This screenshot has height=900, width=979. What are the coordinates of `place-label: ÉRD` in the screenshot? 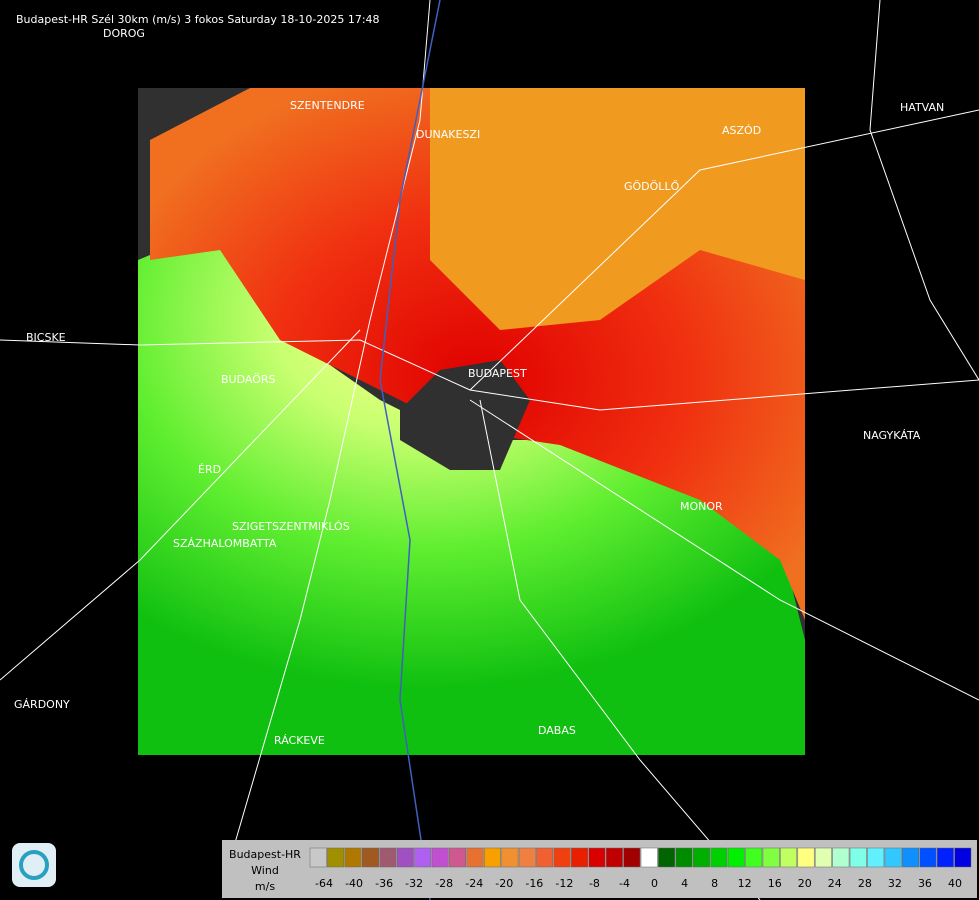 It's located at (209, 469).